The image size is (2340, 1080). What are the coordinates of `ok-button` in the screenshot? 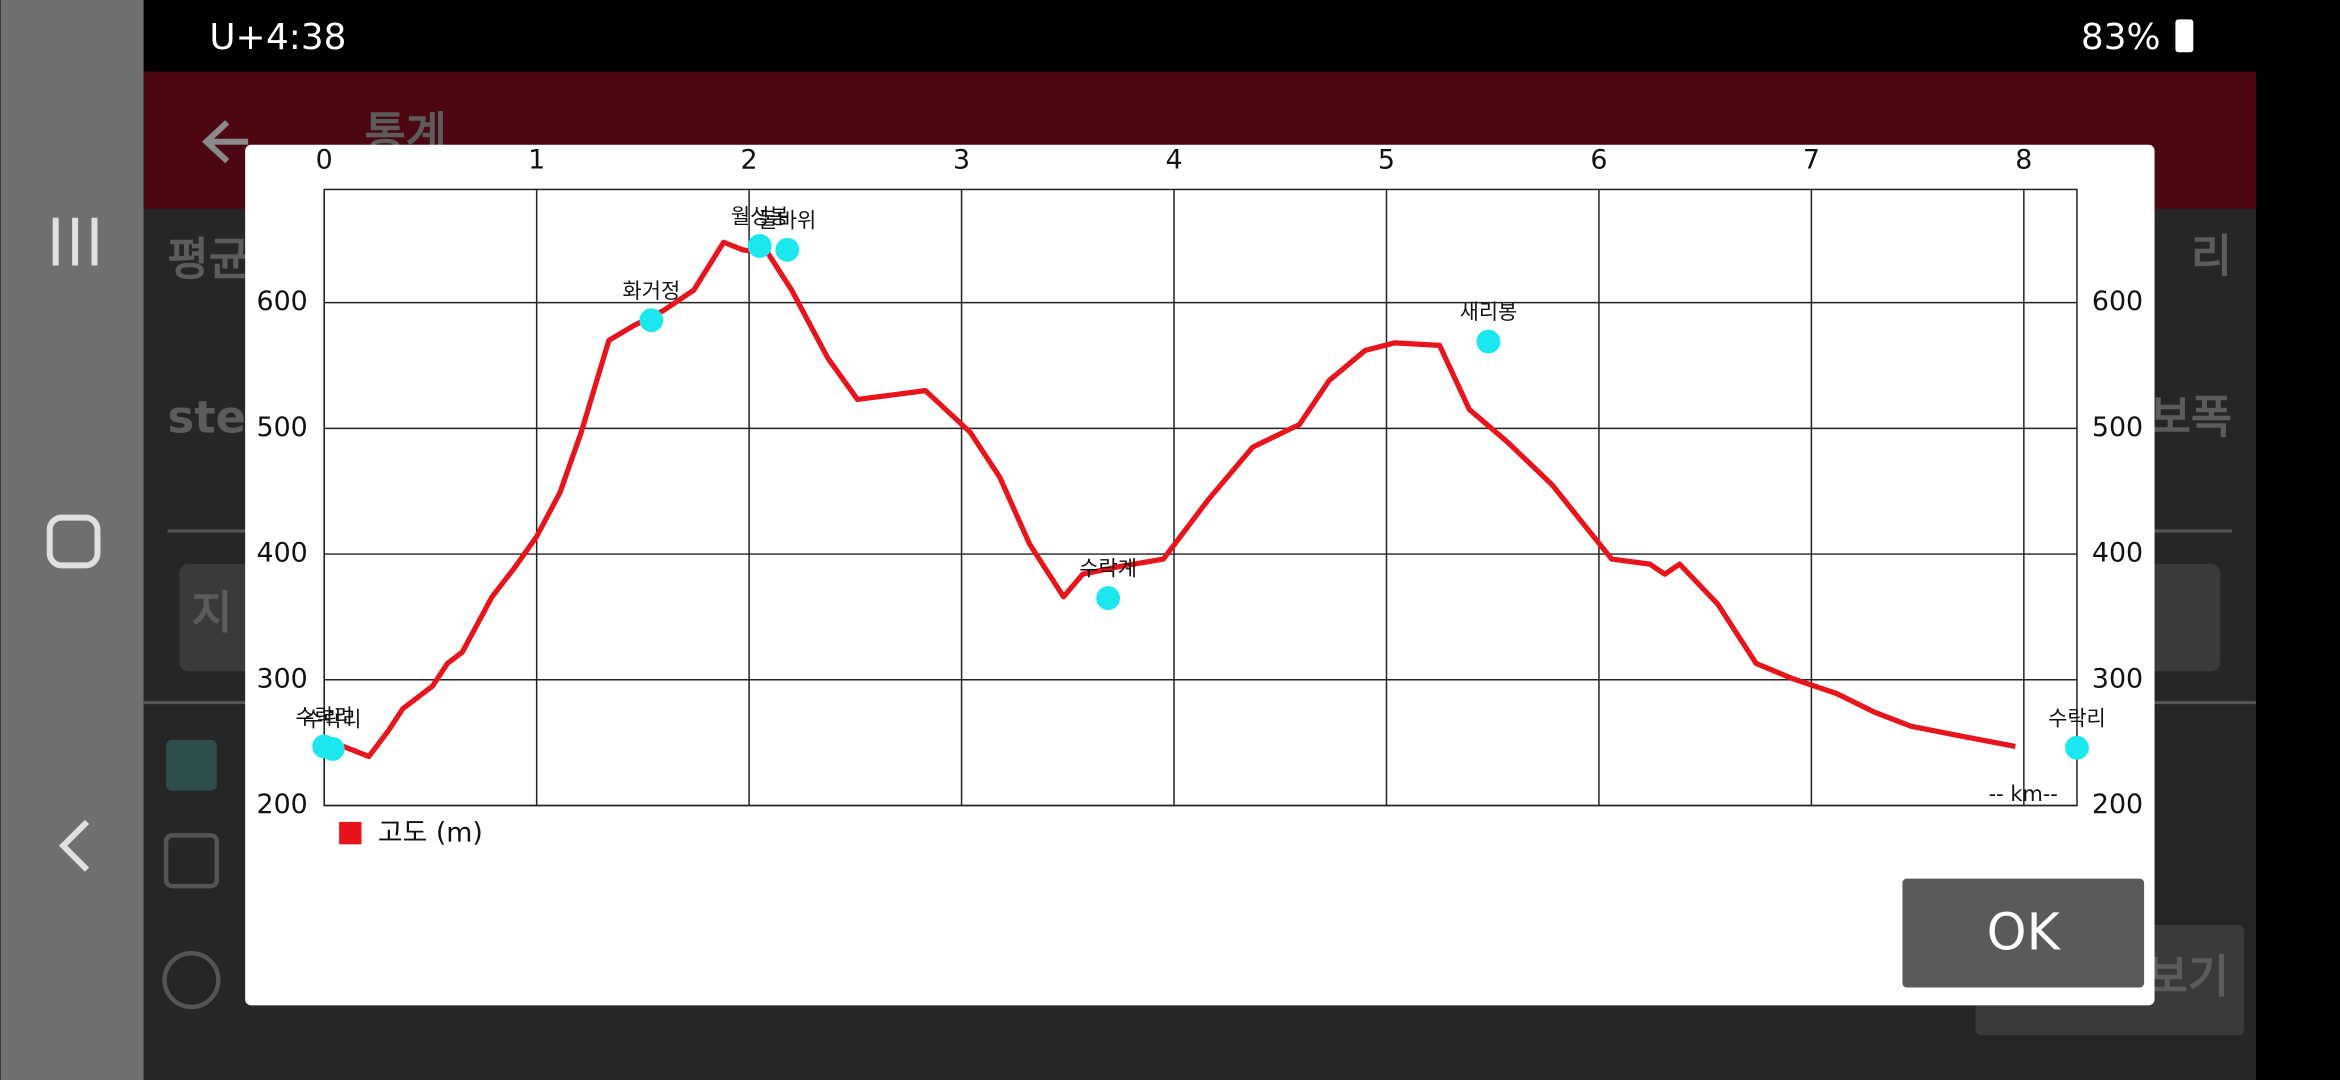 It's located at (2023, 933).